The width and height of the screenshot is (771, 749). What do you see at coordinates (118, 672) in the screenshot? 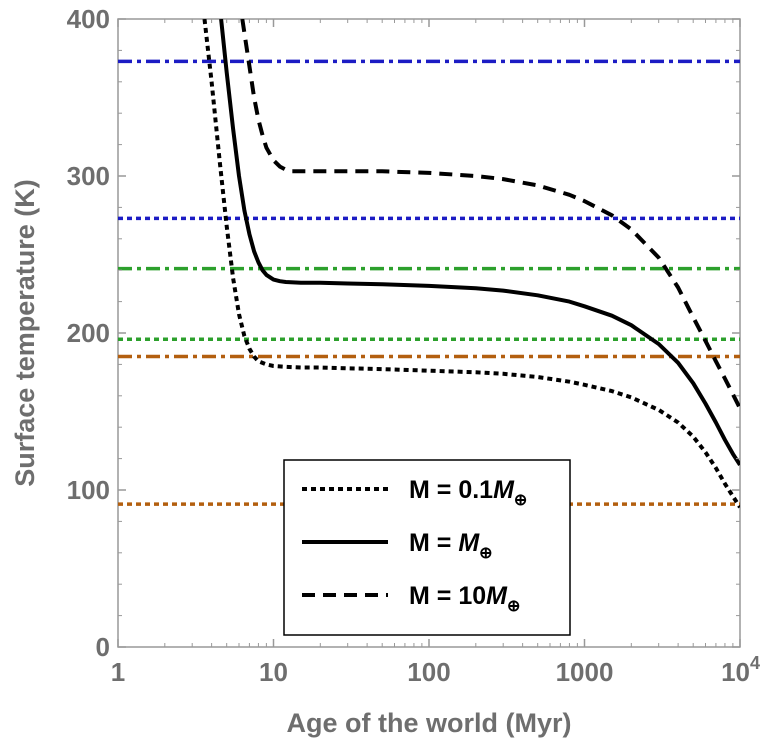
I see `x-tick-label: 1` at bounding box center [118, 672].